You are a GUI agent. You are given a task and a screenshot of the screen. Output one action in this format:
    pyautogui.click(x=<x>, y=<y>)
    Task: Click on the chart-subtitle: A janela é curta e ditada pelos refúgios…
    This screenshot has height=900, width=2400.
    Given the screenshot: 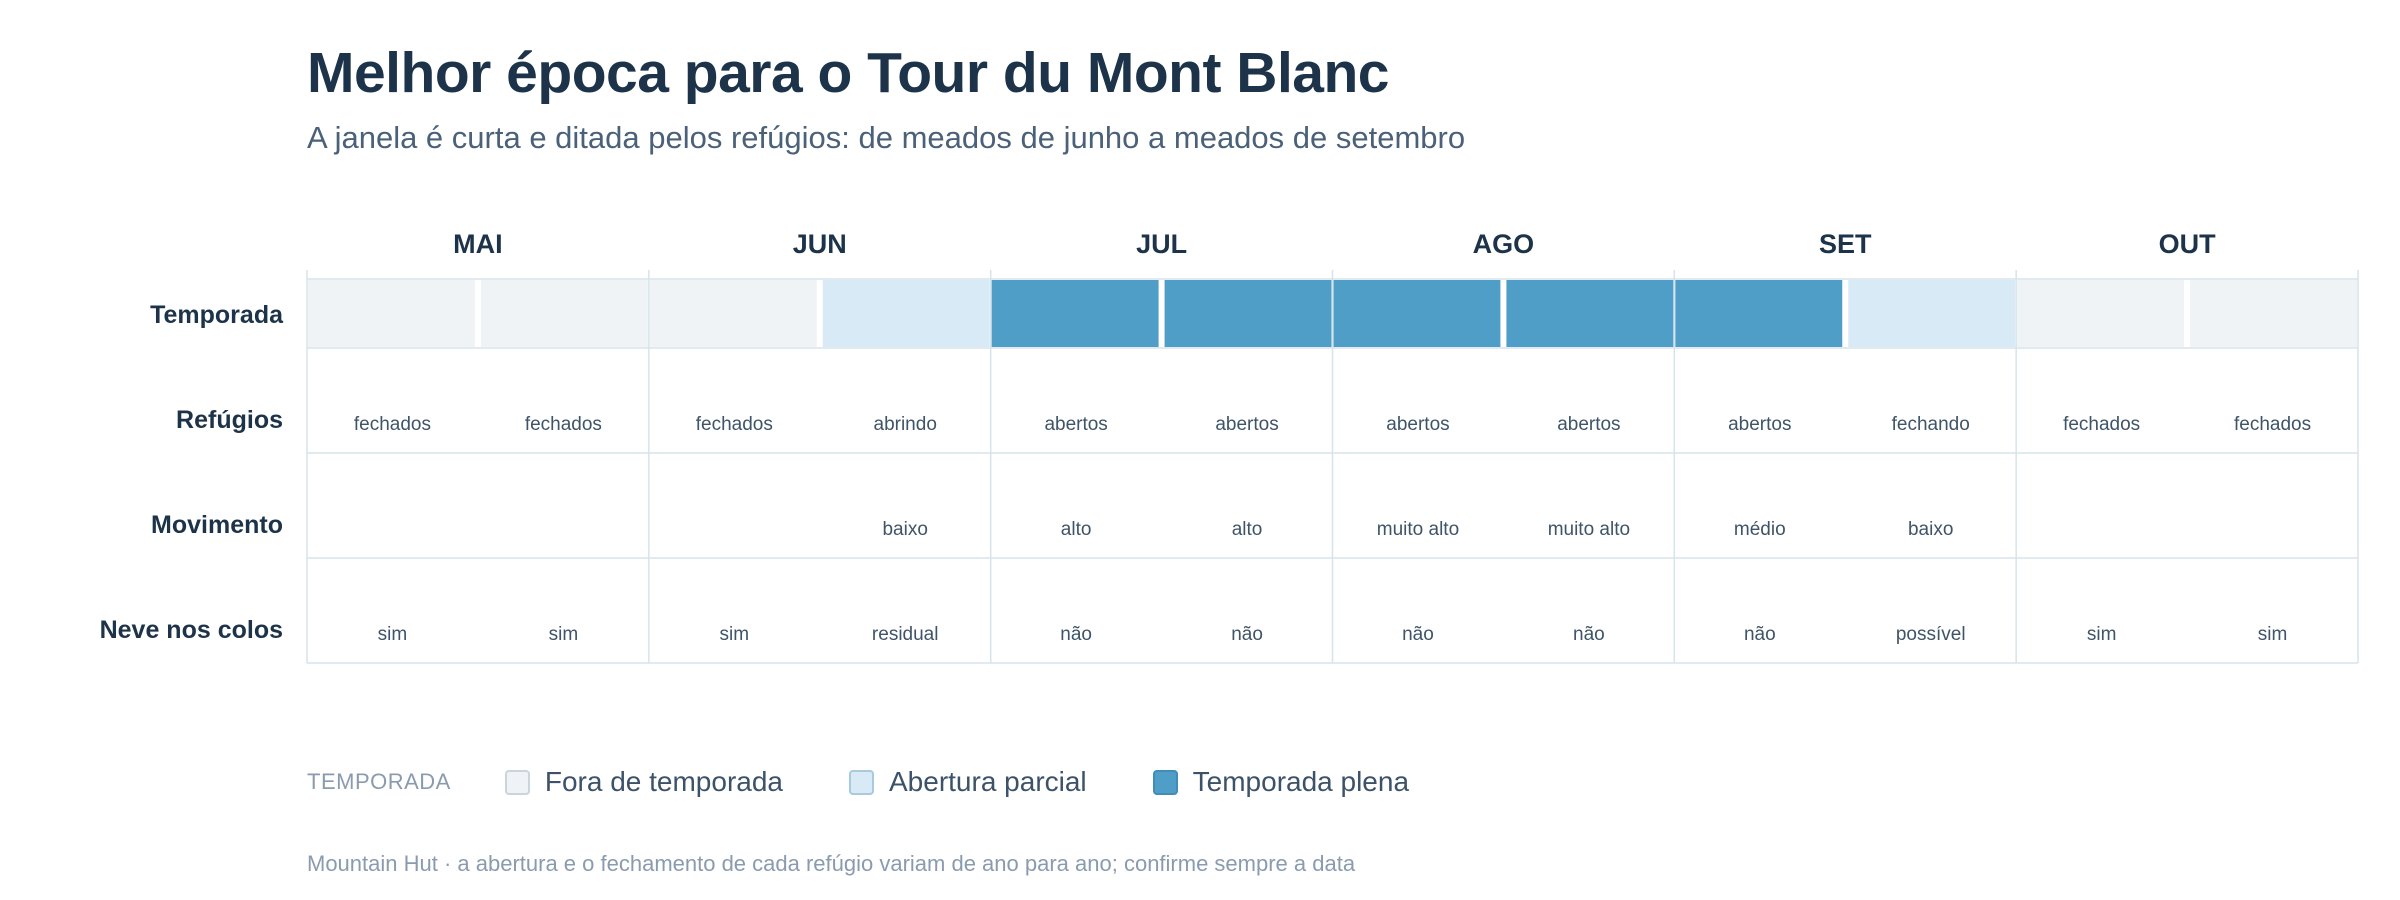 What is the action you would take?
    pyautogui.click(x=886, y=137)
    